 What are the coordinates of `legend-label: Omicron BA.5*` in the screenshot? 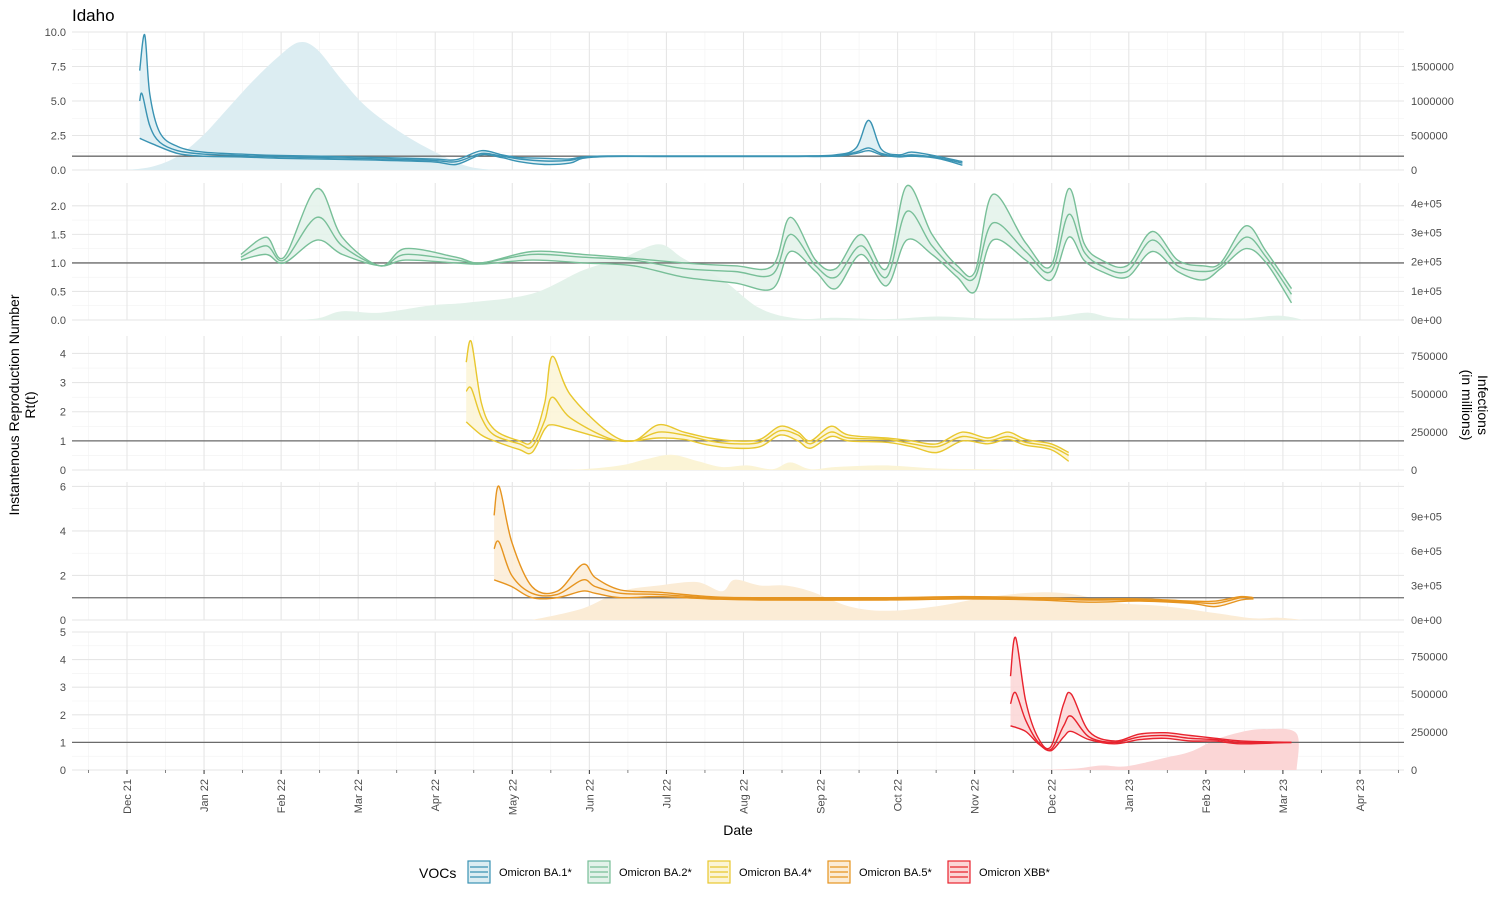 It's located at (895, 873).